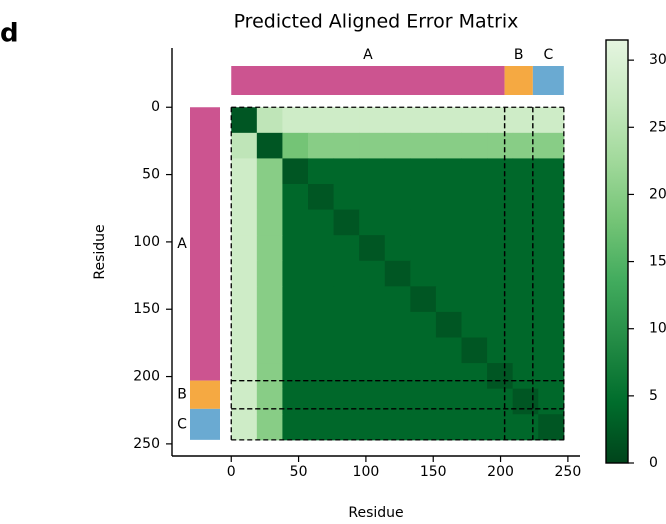  What do you see at coordinates (146, 444) in the screenshot?
I see `y-tick-label: 250` at bounding box center [146, 444].